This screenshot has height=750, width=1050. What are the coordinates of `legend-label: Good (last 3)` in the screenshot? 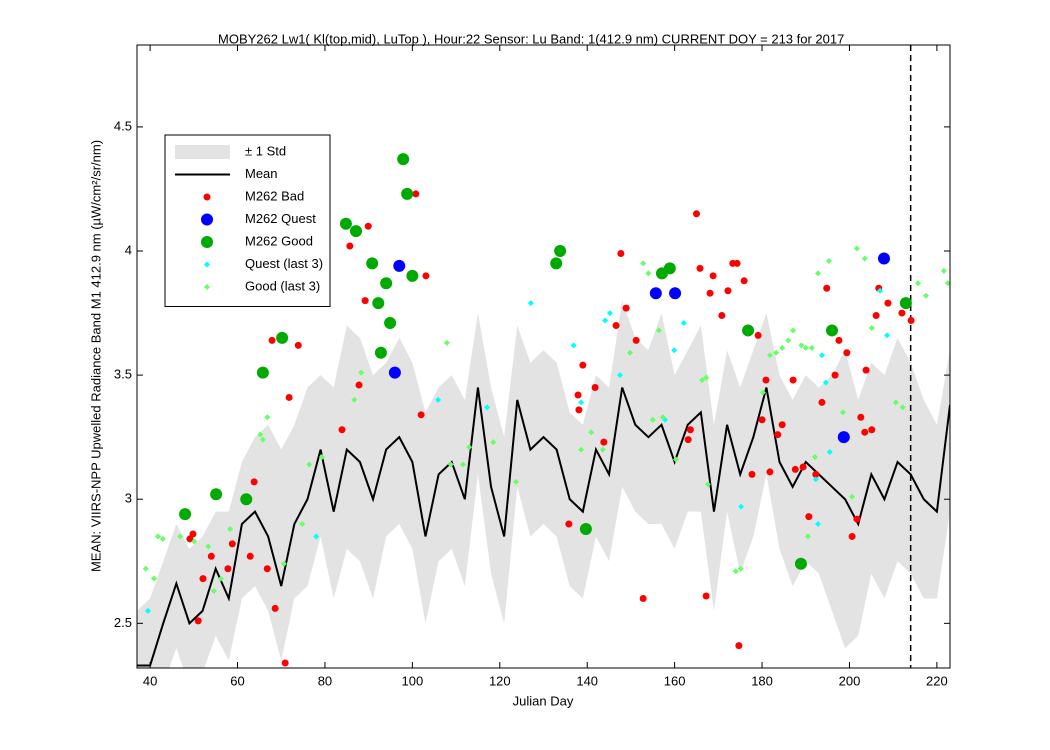 It's located at (282, 285).